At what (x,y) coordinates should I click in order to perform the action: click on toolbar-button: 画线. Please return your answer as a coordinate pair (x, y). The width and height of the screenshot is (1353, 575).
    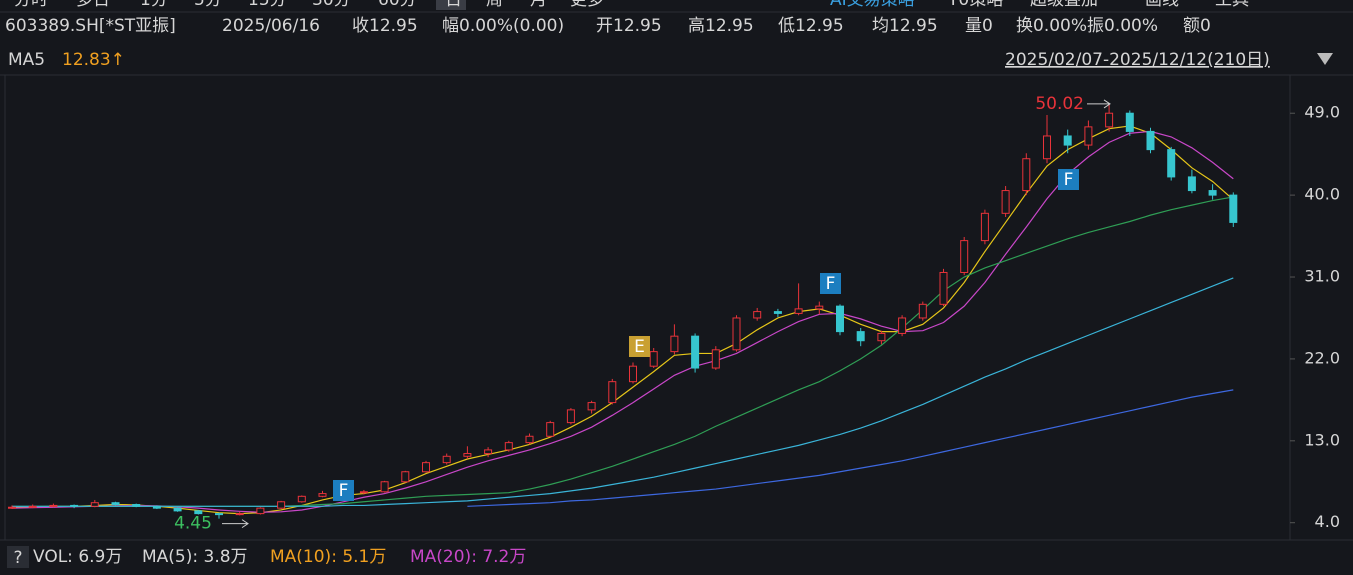
    Looking at the image, I should click on (1162, 5).